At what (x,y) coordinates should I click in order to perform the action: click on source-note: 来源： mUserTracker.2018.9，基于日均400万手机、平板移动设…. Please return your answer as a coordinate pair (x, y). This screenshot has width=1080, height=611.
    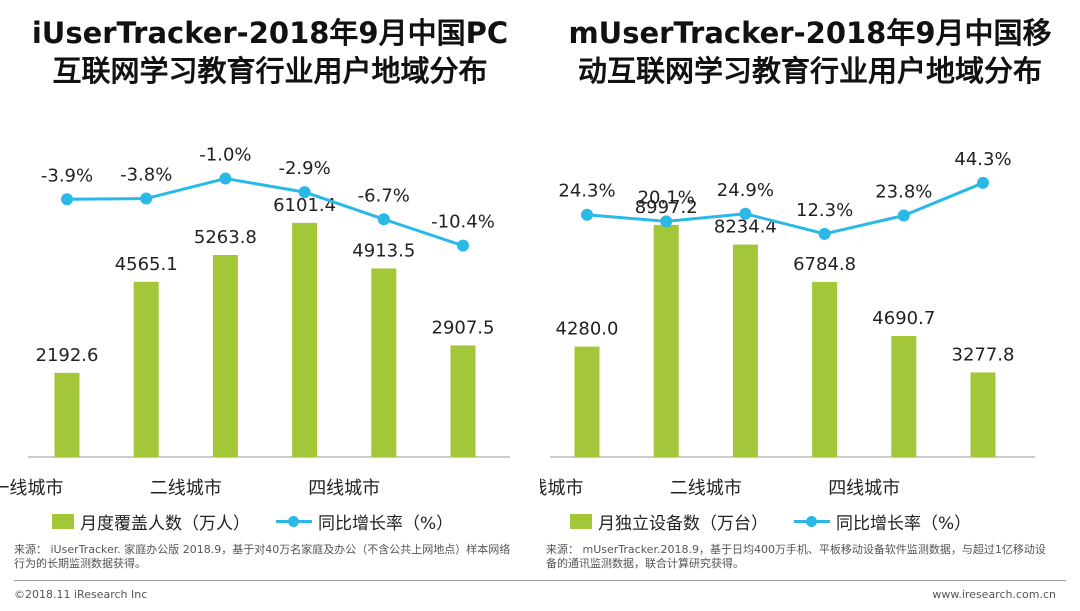
    Looking at the image, I should click on (796, 556).